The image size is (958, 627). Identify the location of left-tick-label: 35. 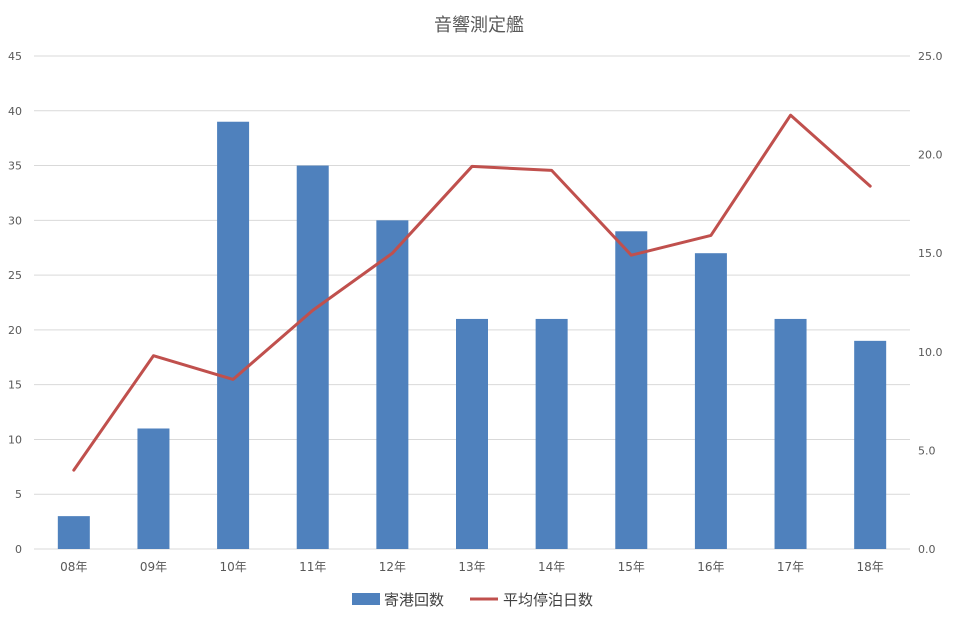
(15, 166).